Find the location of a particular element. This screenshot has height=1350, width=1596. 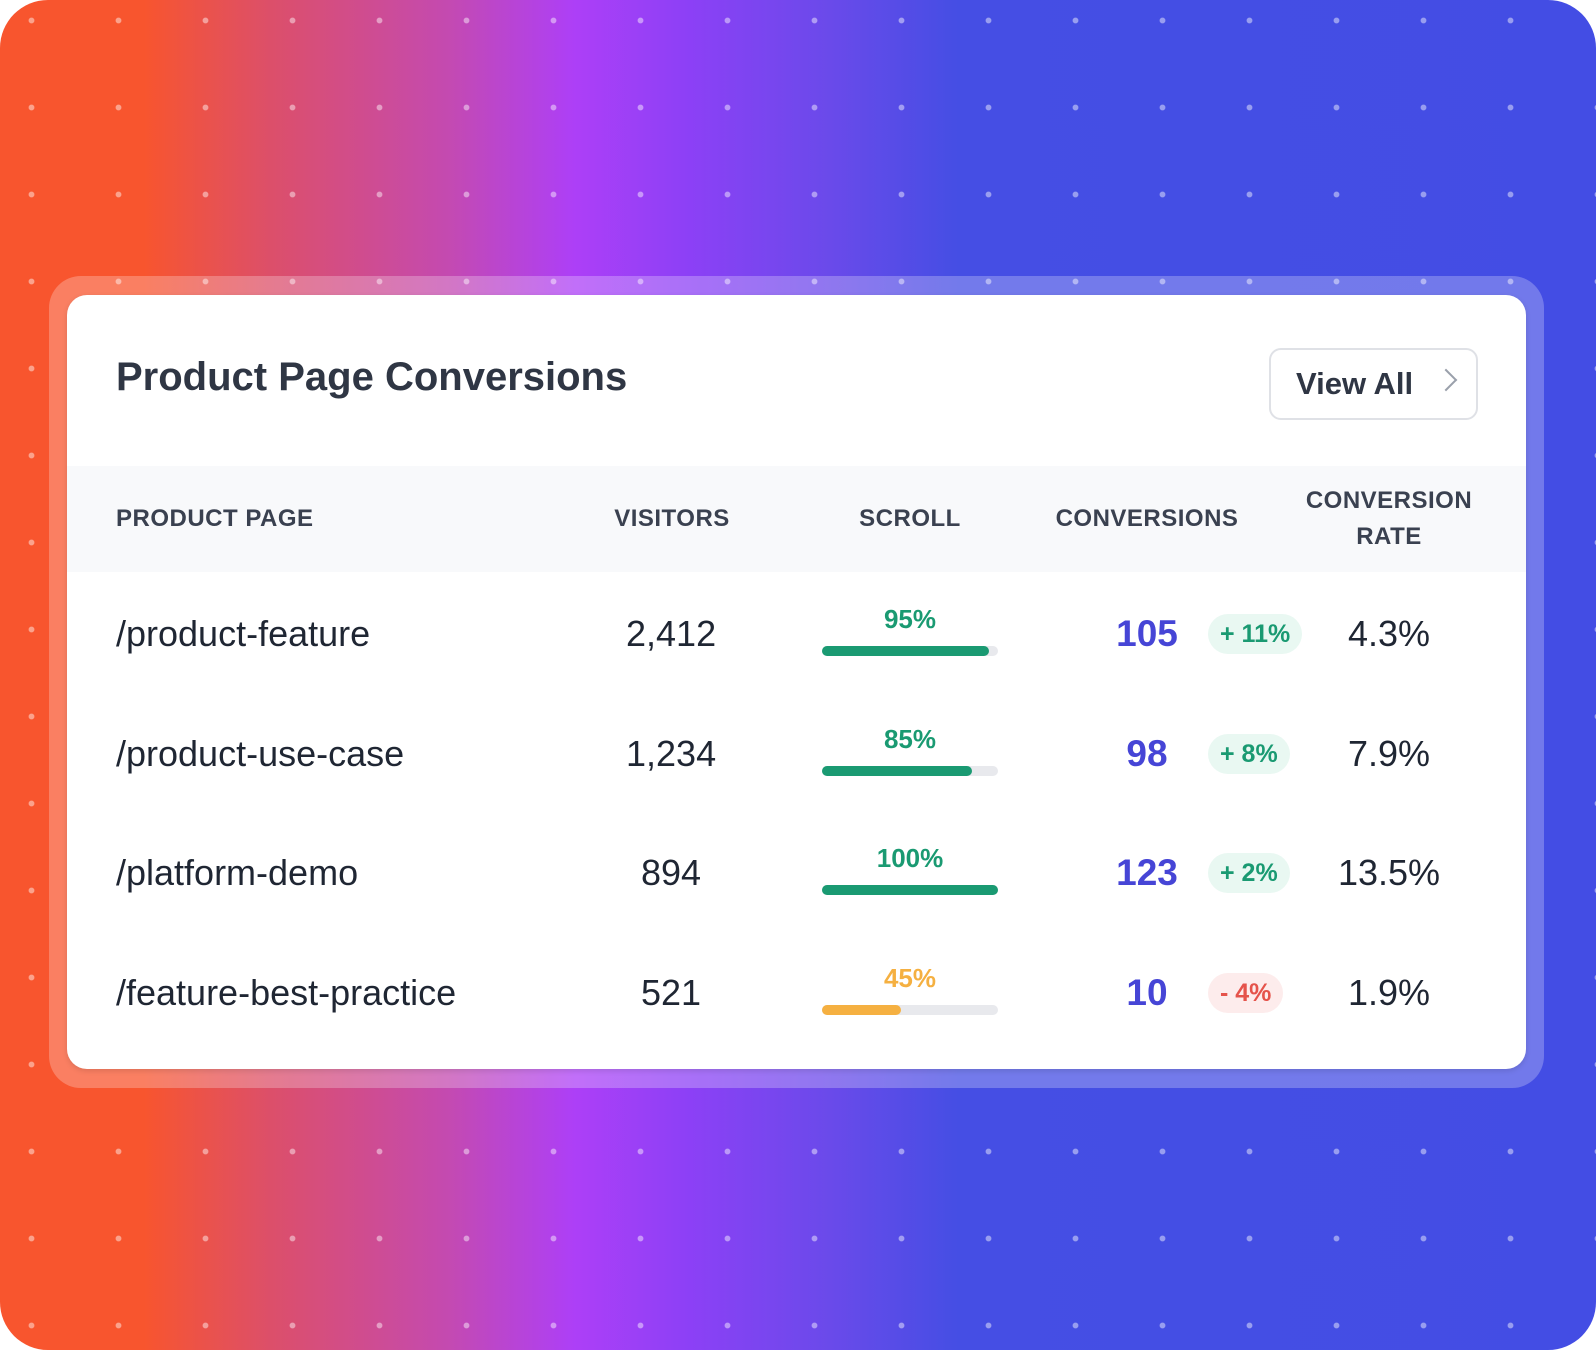

scroll-progress: 95% is located at coordinates (910, 634).